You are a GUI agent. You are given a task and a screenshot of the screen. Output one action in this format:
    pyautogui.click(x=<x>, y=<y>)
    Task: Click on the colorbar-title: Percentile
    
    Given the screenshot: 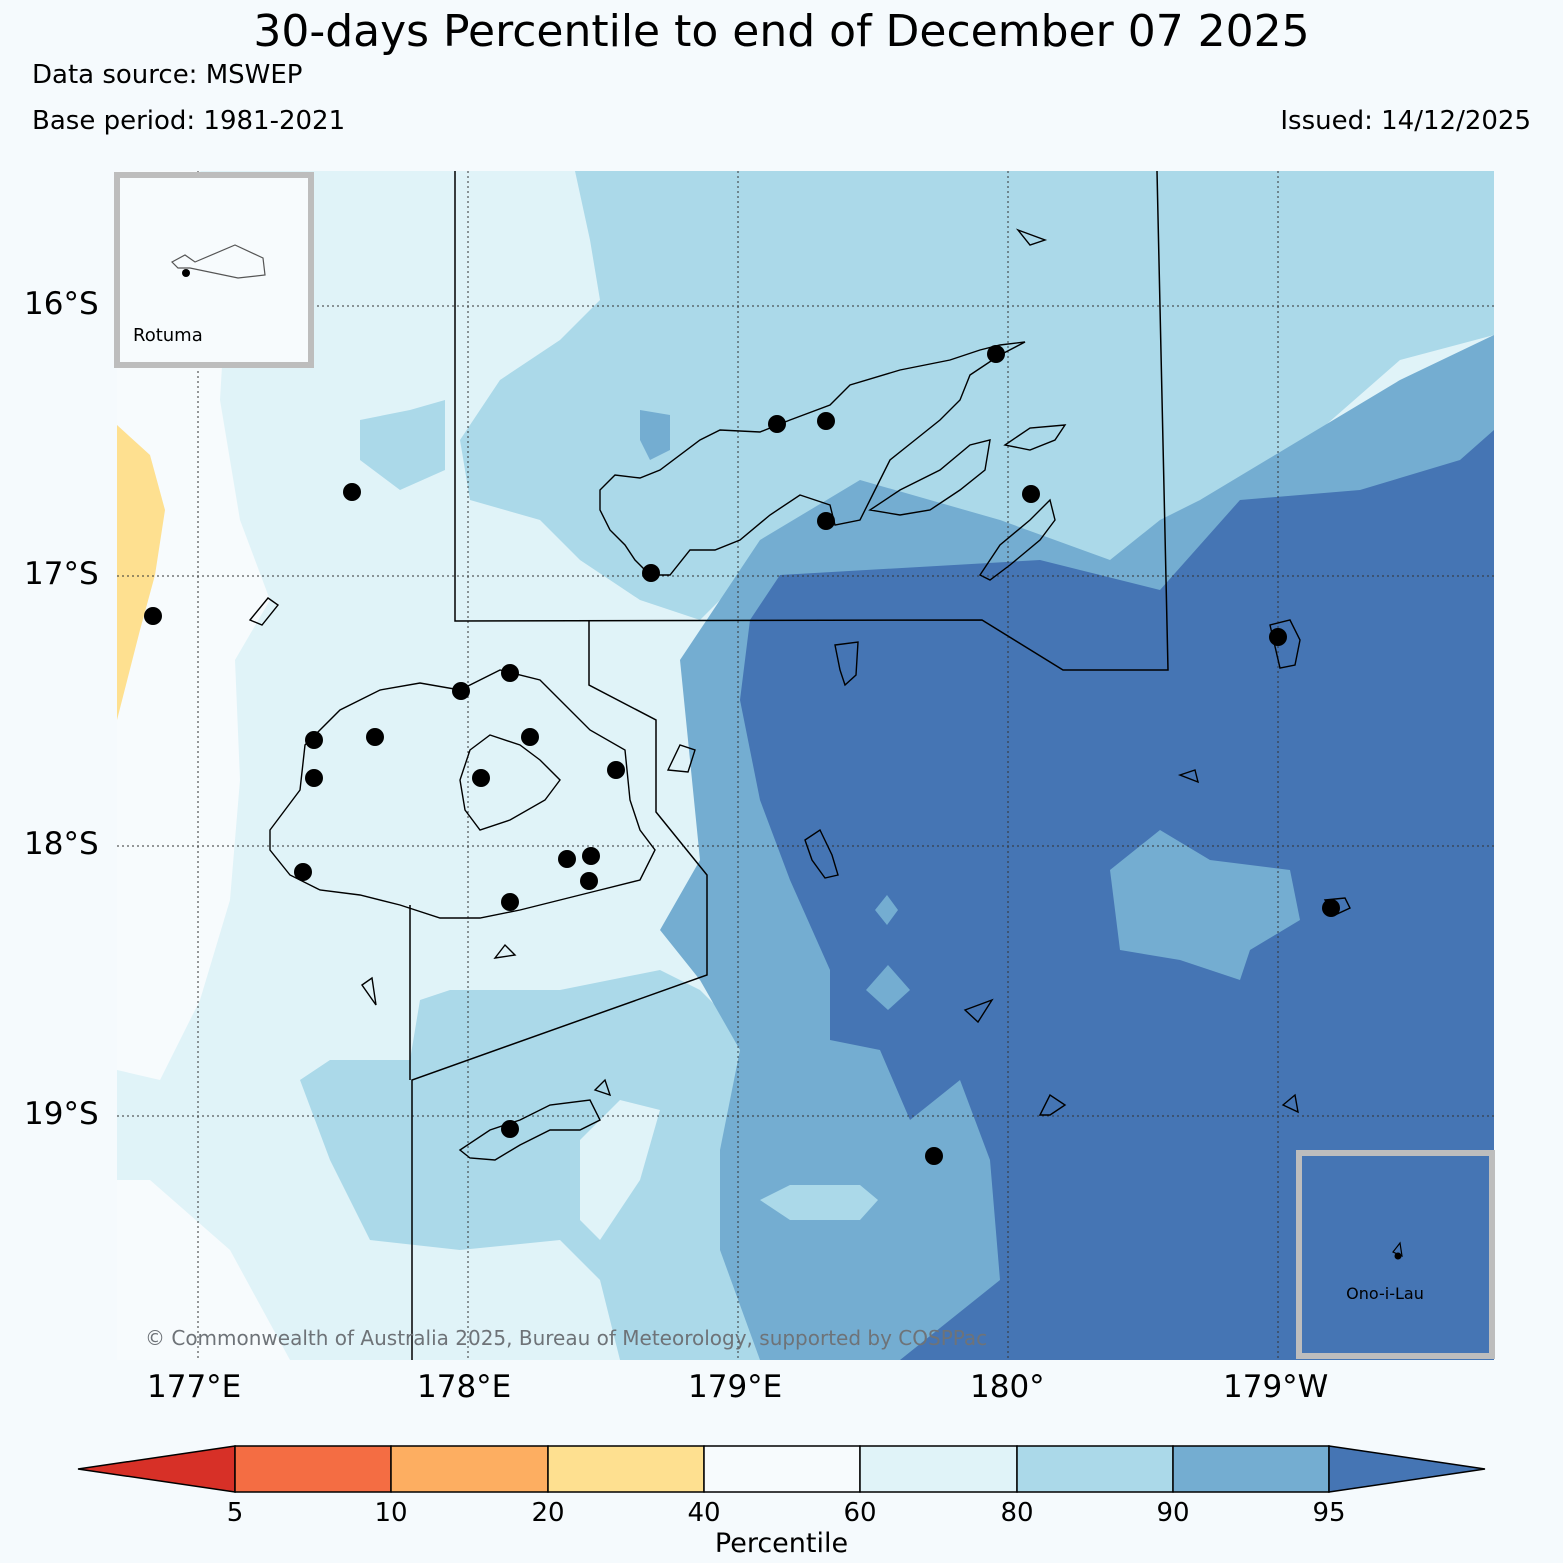 What is the action you would take?
    pyautogui.click(x=781, y=1543)
    